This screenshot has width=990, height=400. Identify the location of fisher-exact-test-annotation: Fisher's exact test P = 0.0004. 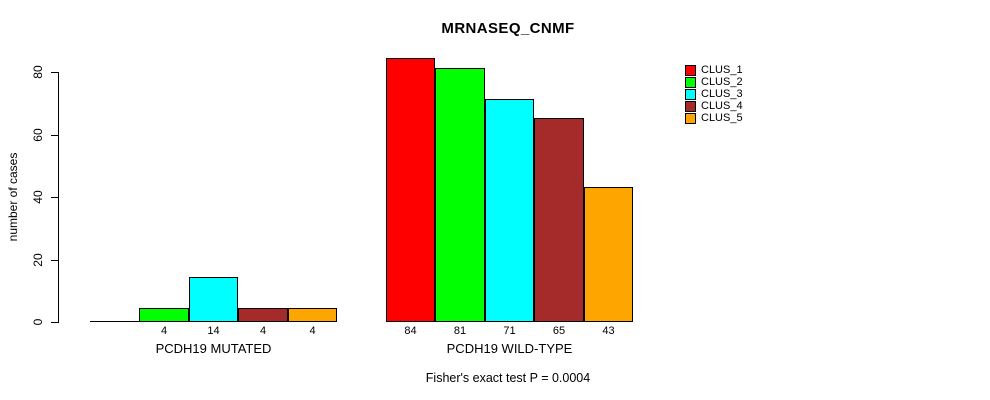
(508, 378).